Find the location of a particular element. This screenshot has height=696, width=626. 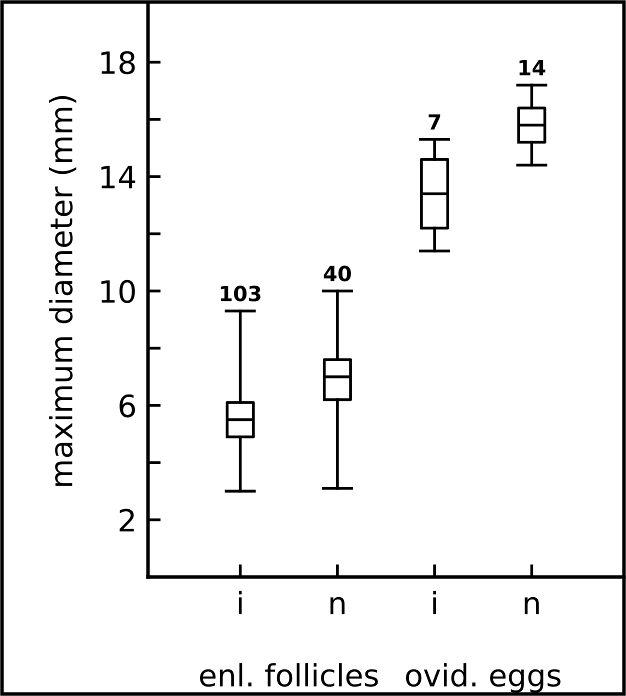

y-tick-label: 2 is located at coordinates (127, 520).